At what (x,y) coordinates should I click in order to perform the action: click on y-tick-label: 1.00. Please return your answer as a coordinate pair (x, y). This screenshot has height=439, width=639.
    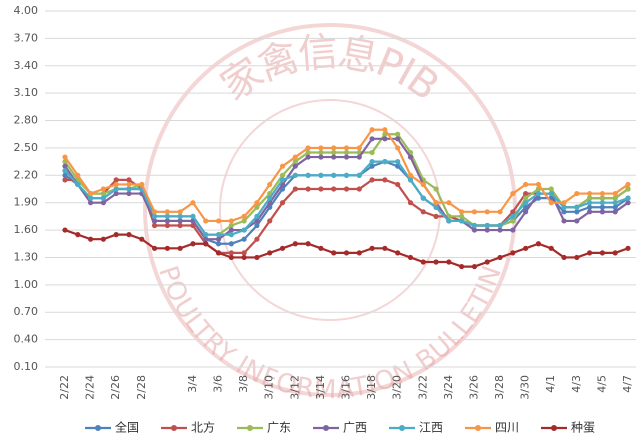
    Looking at the image, I should click on (26, 284).